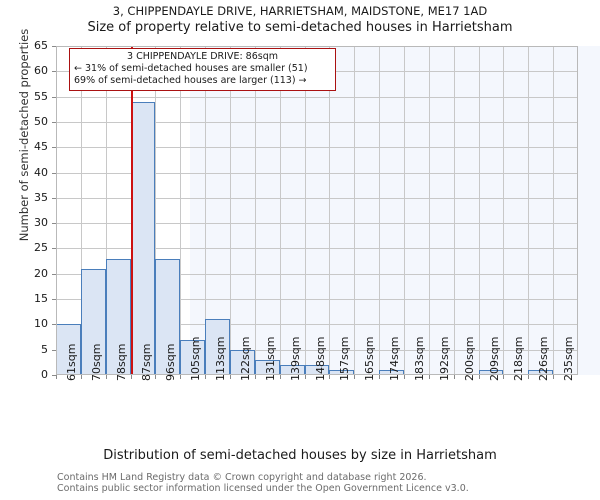 This screenshot has width=600, height=500. What do you see at coordinates (221, 358) in the screenshot?
I see `x-axis-tick-label: 113sqm` at bounding box center [221, 358].